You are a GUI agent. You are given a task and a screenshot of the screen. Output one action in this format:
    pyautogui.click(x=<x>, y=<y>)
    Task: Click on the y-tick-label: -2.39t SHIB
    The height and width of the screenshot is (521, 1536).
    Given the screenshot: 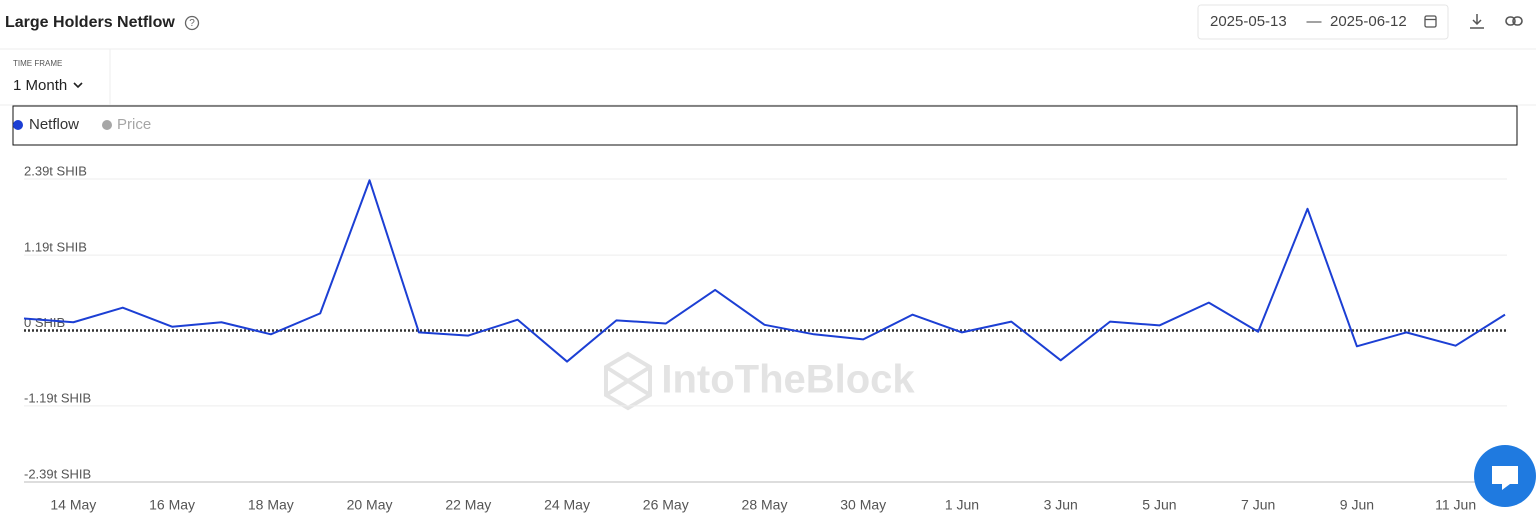 What is the action you would take?
    pyautogui.click(x=57, y=473)
    